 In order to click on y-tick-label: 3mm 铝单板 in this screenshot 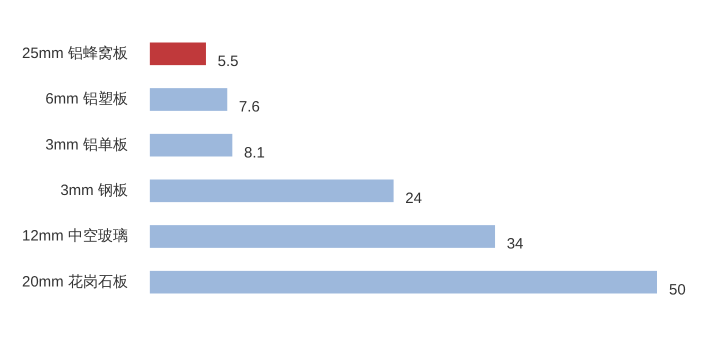, I will do `click(86, 145)`.